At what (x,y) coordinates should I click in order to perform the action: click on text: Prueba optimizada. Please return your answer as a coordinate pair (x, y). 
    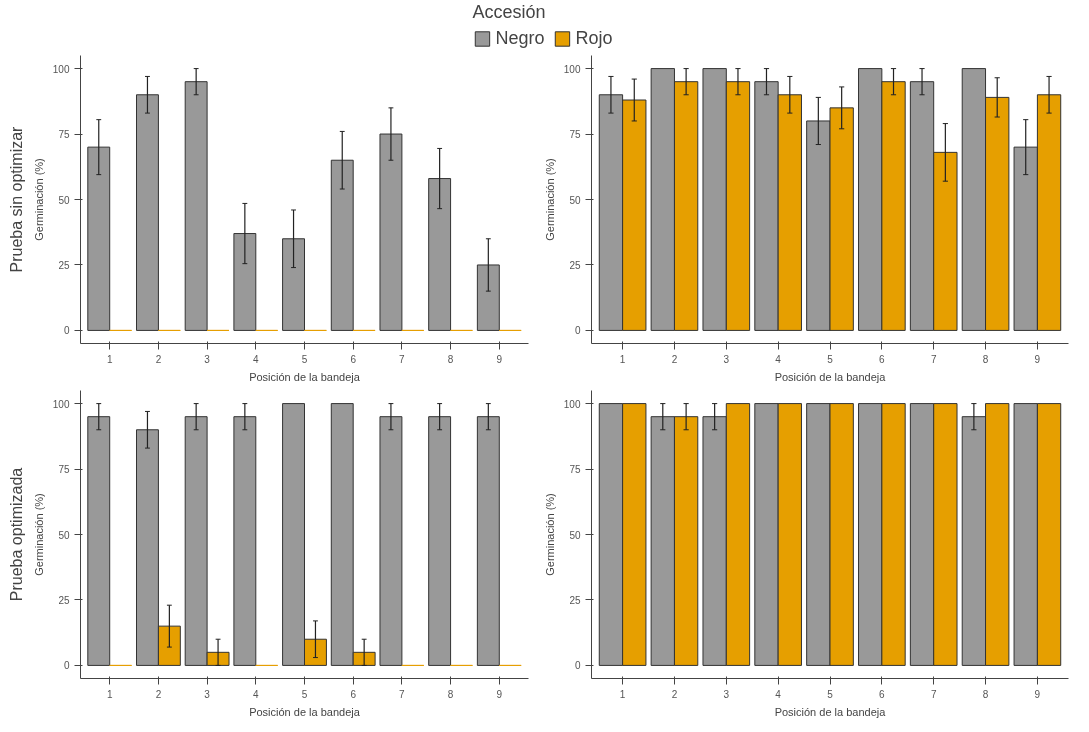
    Looking at the image, I should click on (16, 534).